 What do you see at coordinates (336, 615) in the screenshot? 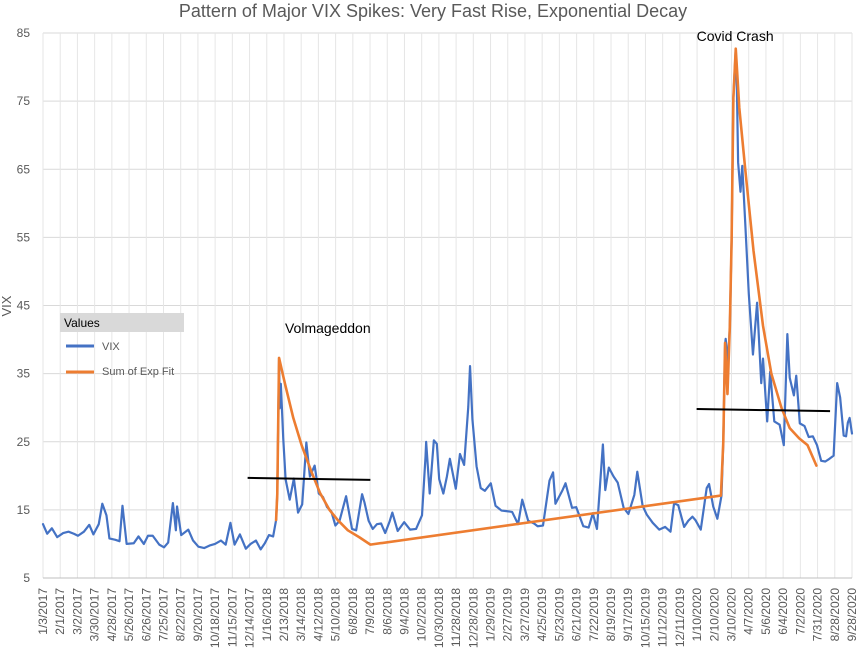
I see `x-tick-label: 5/10/2018` at bounding box center [336, 615].